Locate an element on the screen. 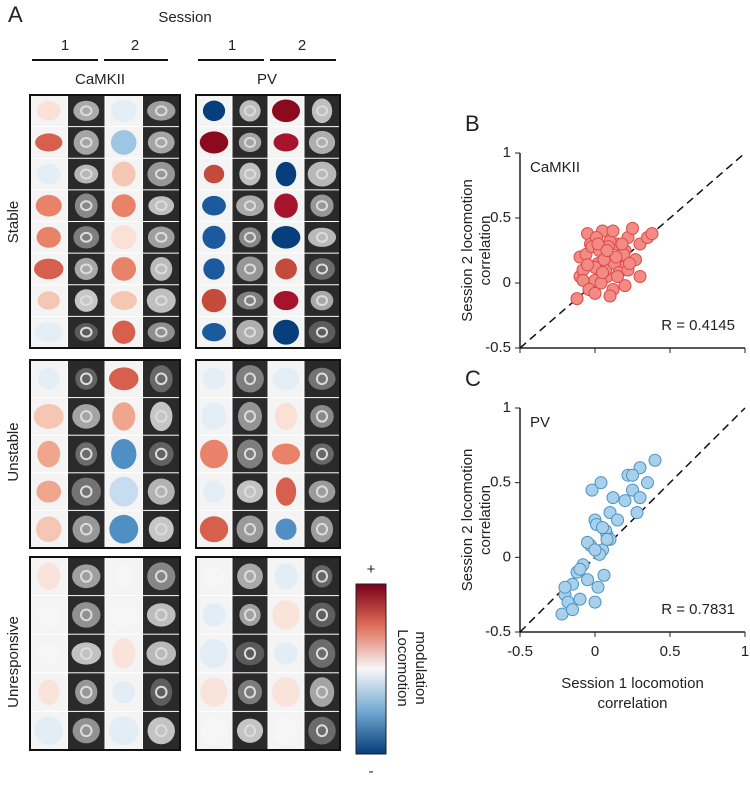 This screenshot has width=750, height=792. panel-label: C is located at coordinates (473, 378).